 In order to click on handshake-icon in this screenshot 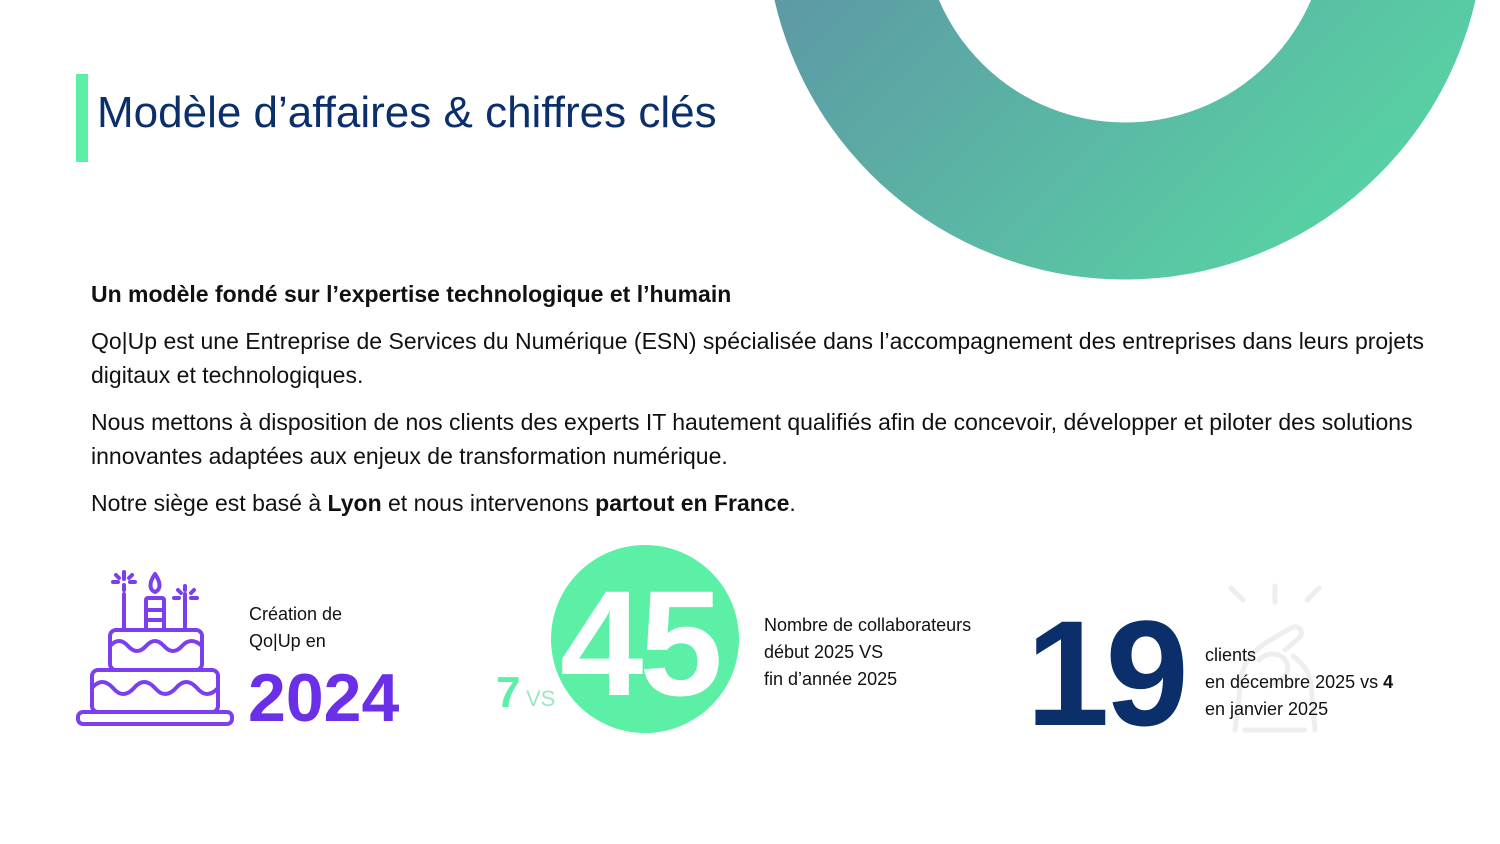, I will do `click(1275, 658)`.